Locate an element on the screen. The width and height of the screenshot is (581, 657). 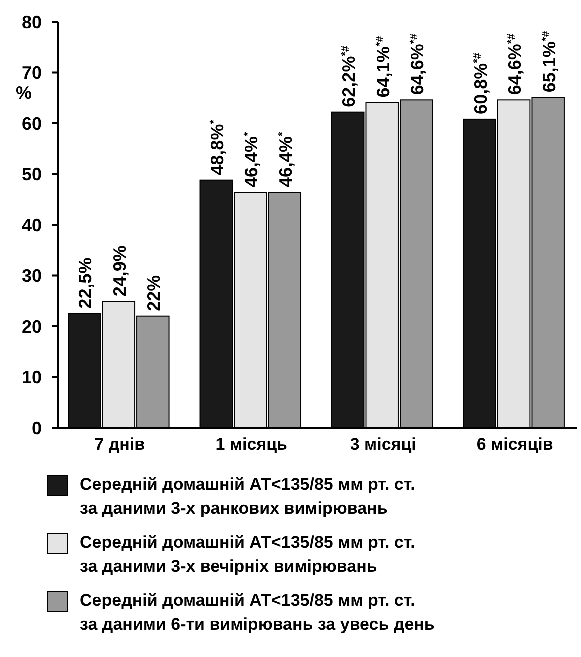
y-tick-label: 20 is located at coordinates (32, 326).